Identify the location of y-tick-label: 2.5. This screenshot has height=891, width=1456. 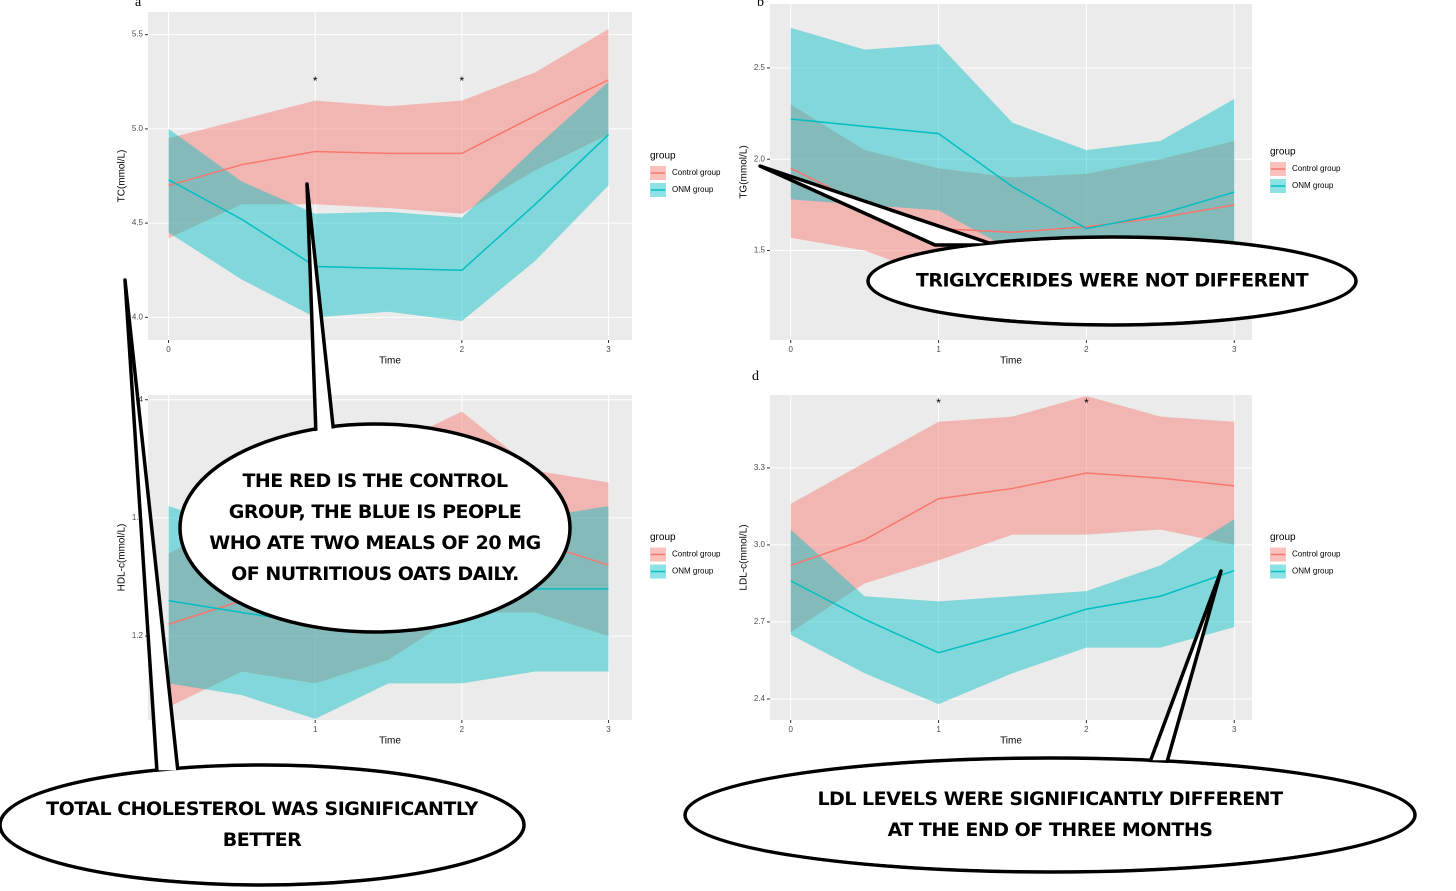
(760, 67).